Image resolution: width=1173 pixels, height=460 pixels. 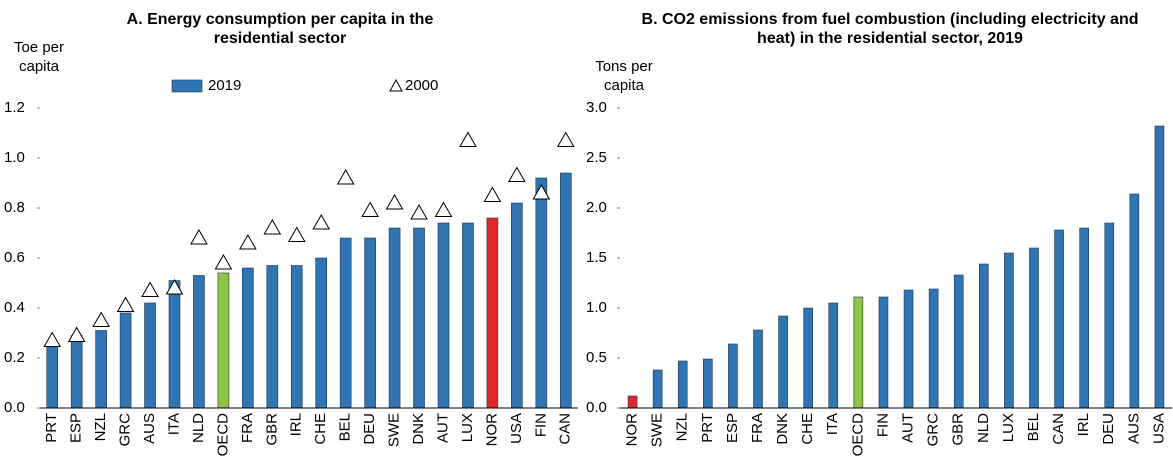 What do you see at coordinates (1033, 427) in the screenshot?
I see `x-tick-label: BEL` at bounding box center [1033, 427].